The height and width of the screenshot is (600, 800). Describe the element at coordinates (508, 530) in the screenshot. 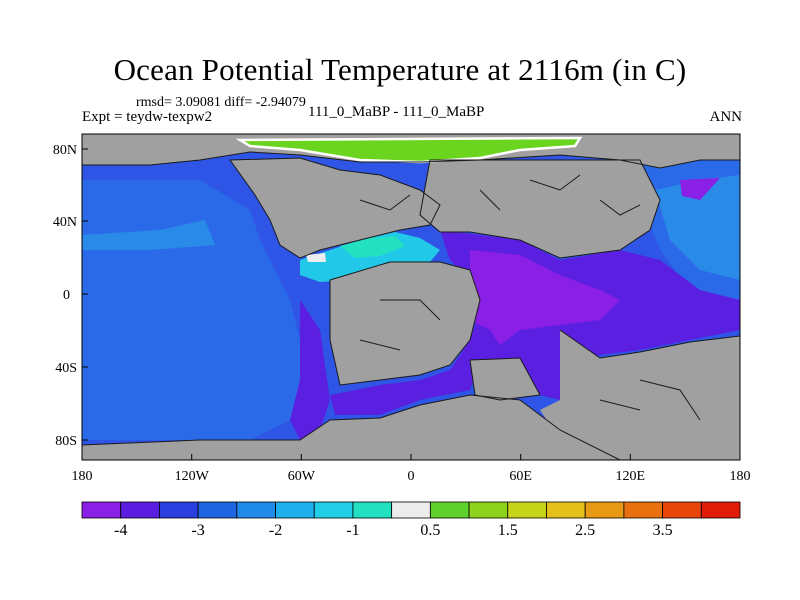

I see `colorbar-label: 1.5` at that location.